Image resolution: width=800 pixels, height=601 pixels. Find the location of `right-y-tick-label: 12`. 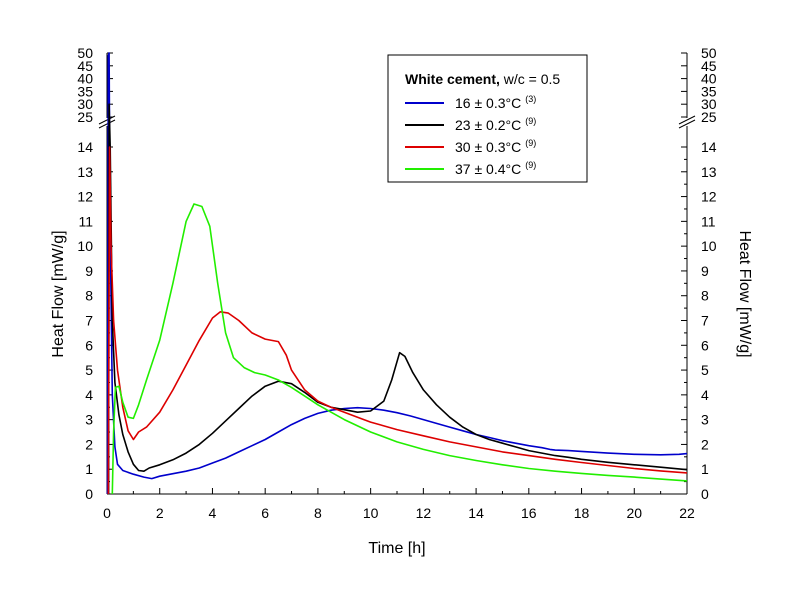

right-y-tick-label: 12 is located at coordinates (709, 197).